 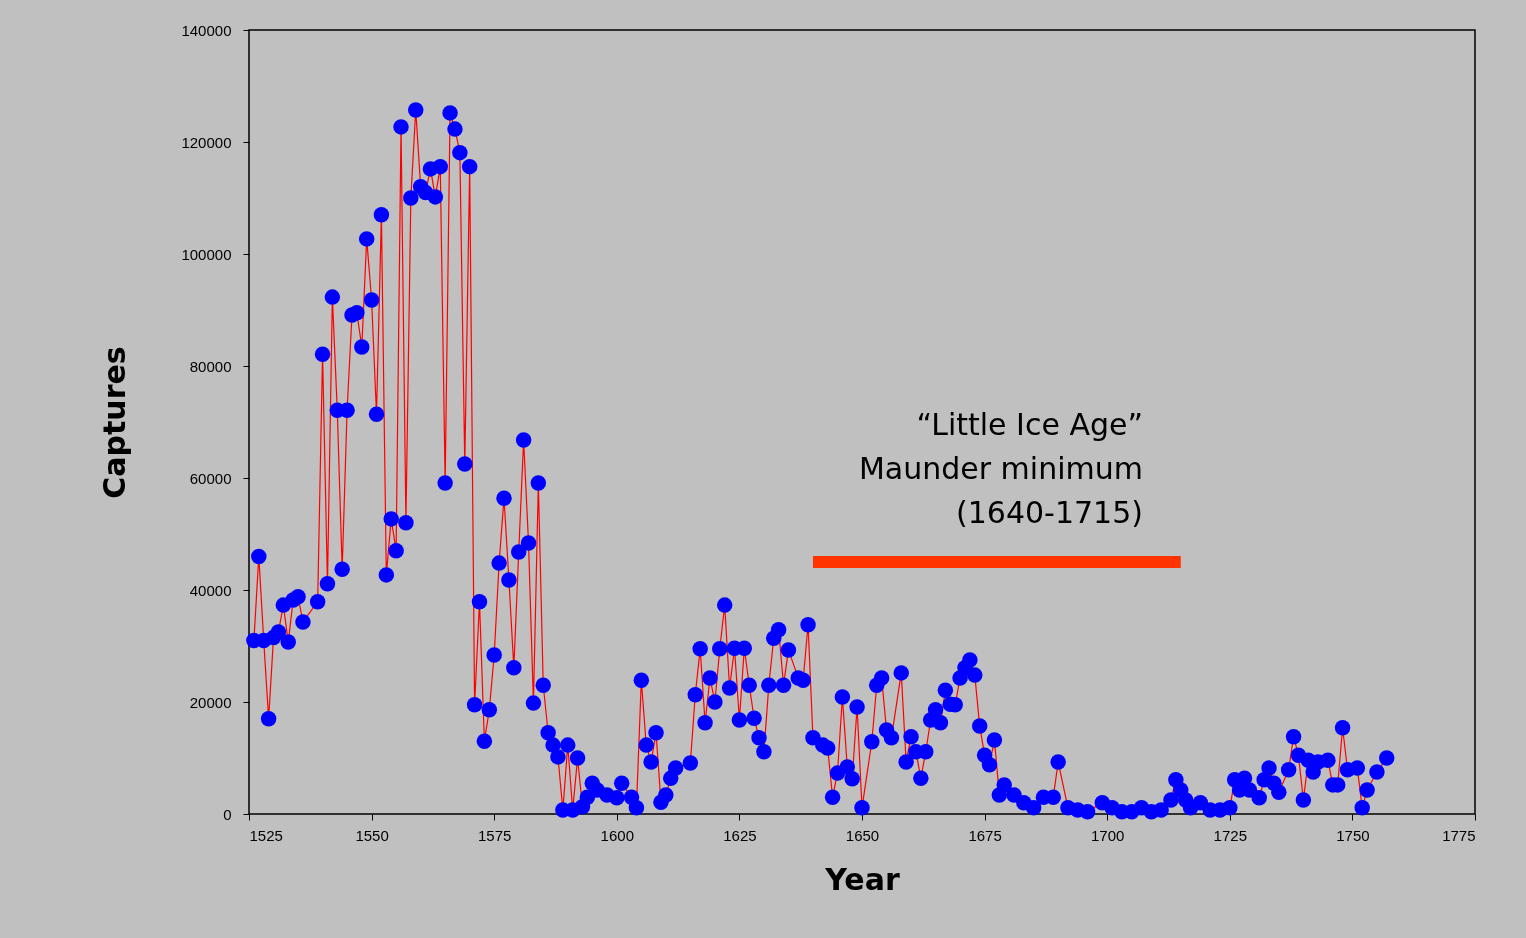 I want to click on y-tick-label: 20000, so click(x=210, y=702).